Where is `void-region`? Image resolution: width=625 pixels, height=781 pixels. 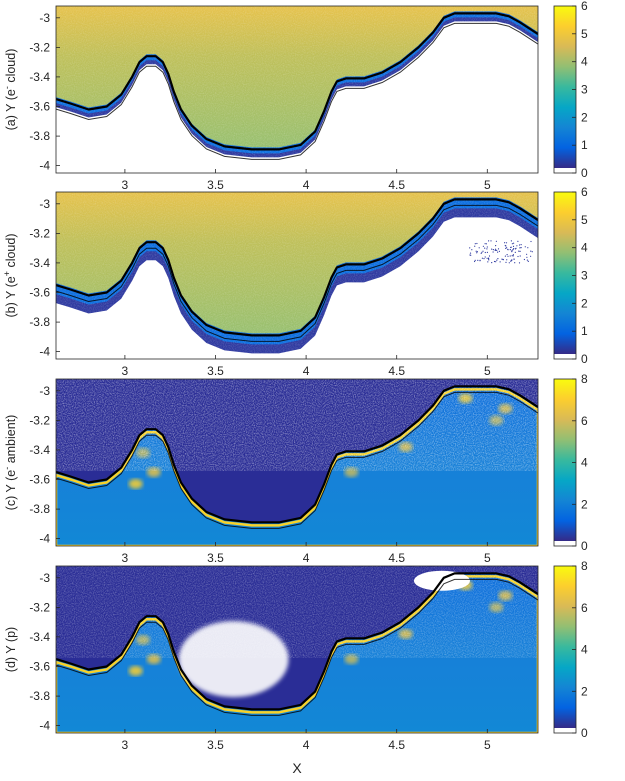
void-region is located at coordinates (233, 659).